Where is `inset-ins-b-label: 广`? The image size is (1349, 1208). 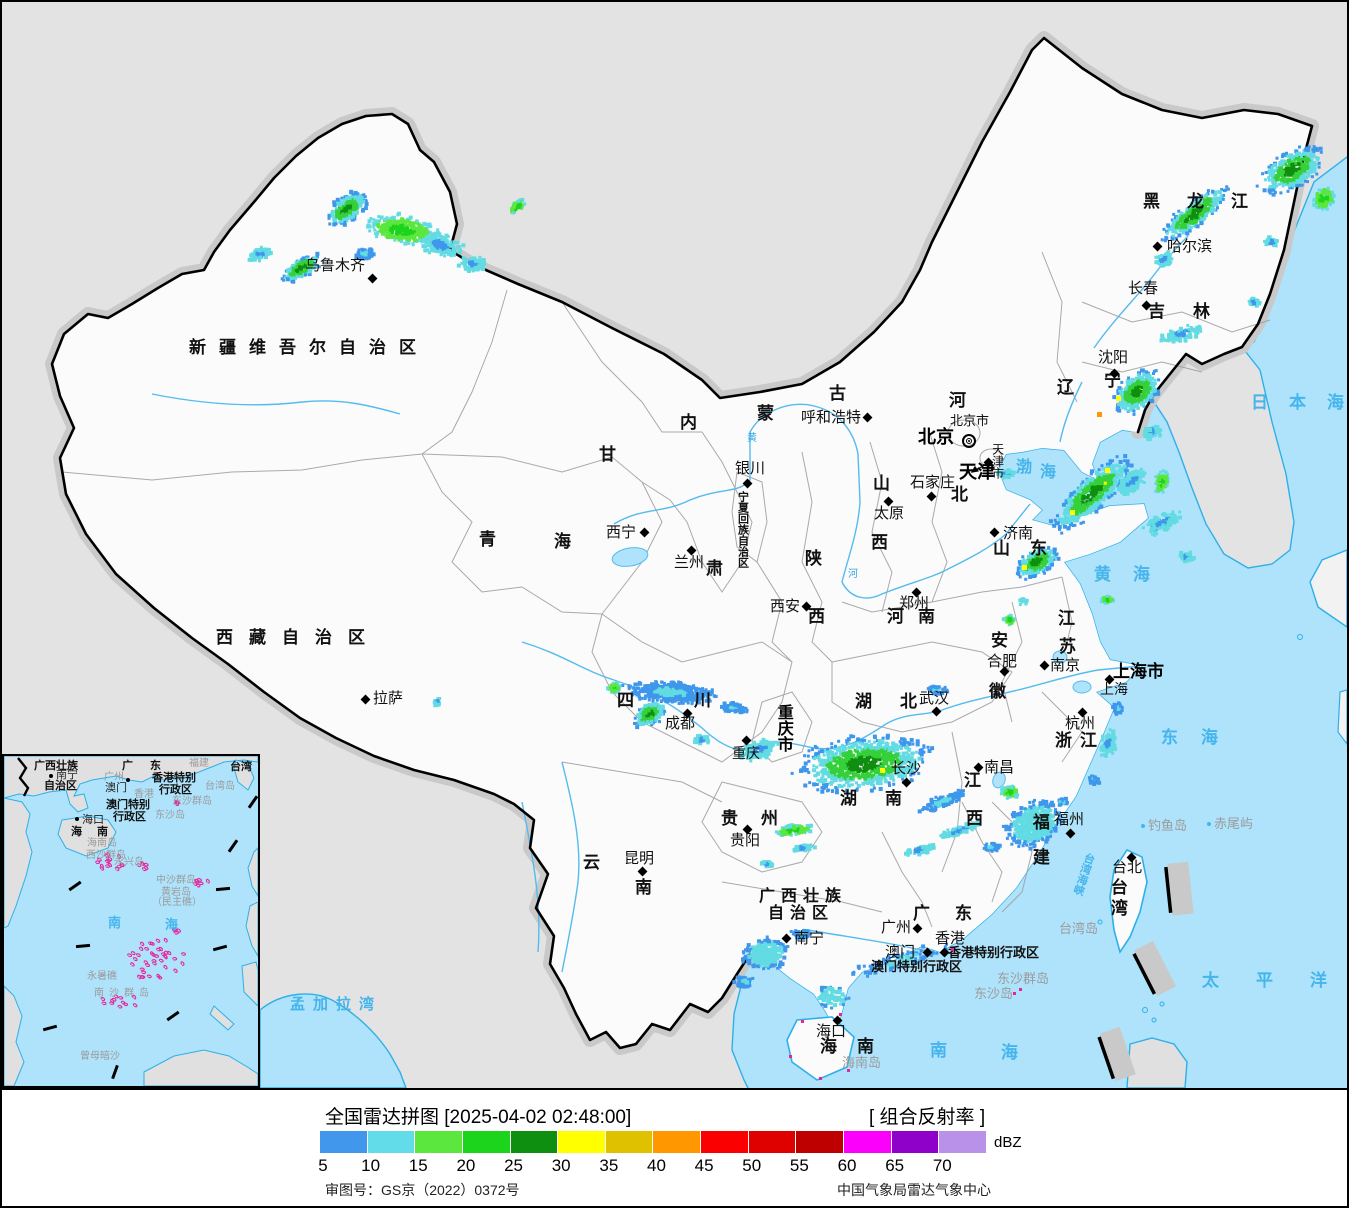 inset-ins-b-label: 广 is located at coordinates (127, 766).